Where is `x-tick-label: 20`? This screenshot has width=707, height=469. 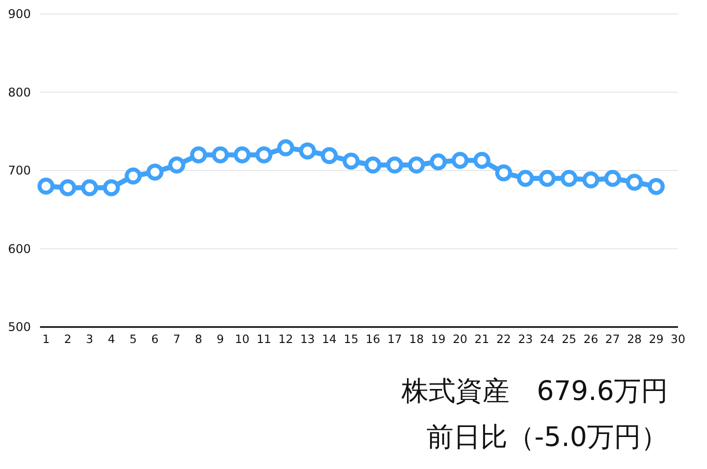 x-tick-label: 20 is located at coordinates (460, 339).